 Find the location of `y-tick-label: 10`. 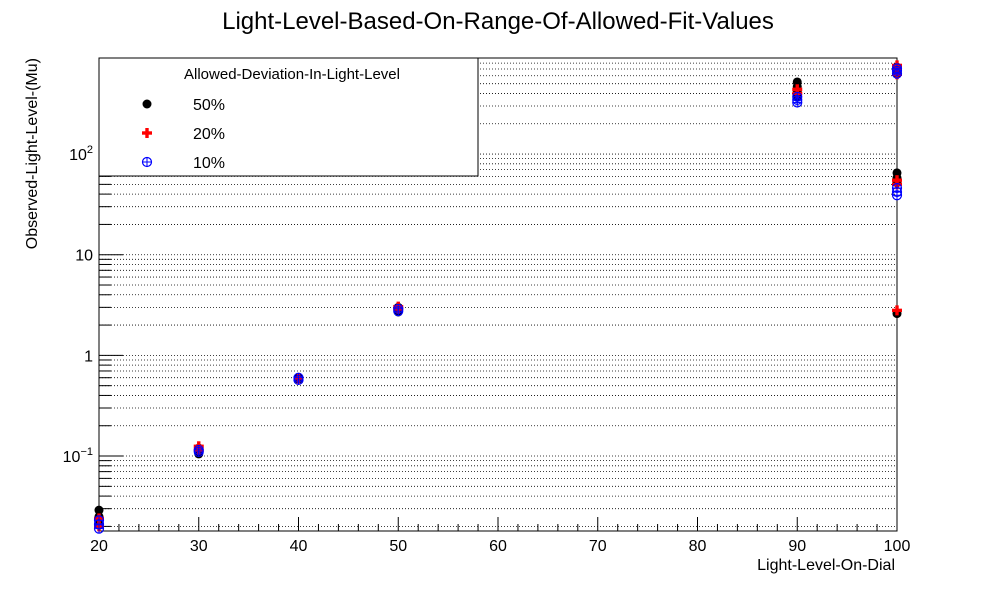

y-tick-label: 10 is located at coordinates (84, 256).